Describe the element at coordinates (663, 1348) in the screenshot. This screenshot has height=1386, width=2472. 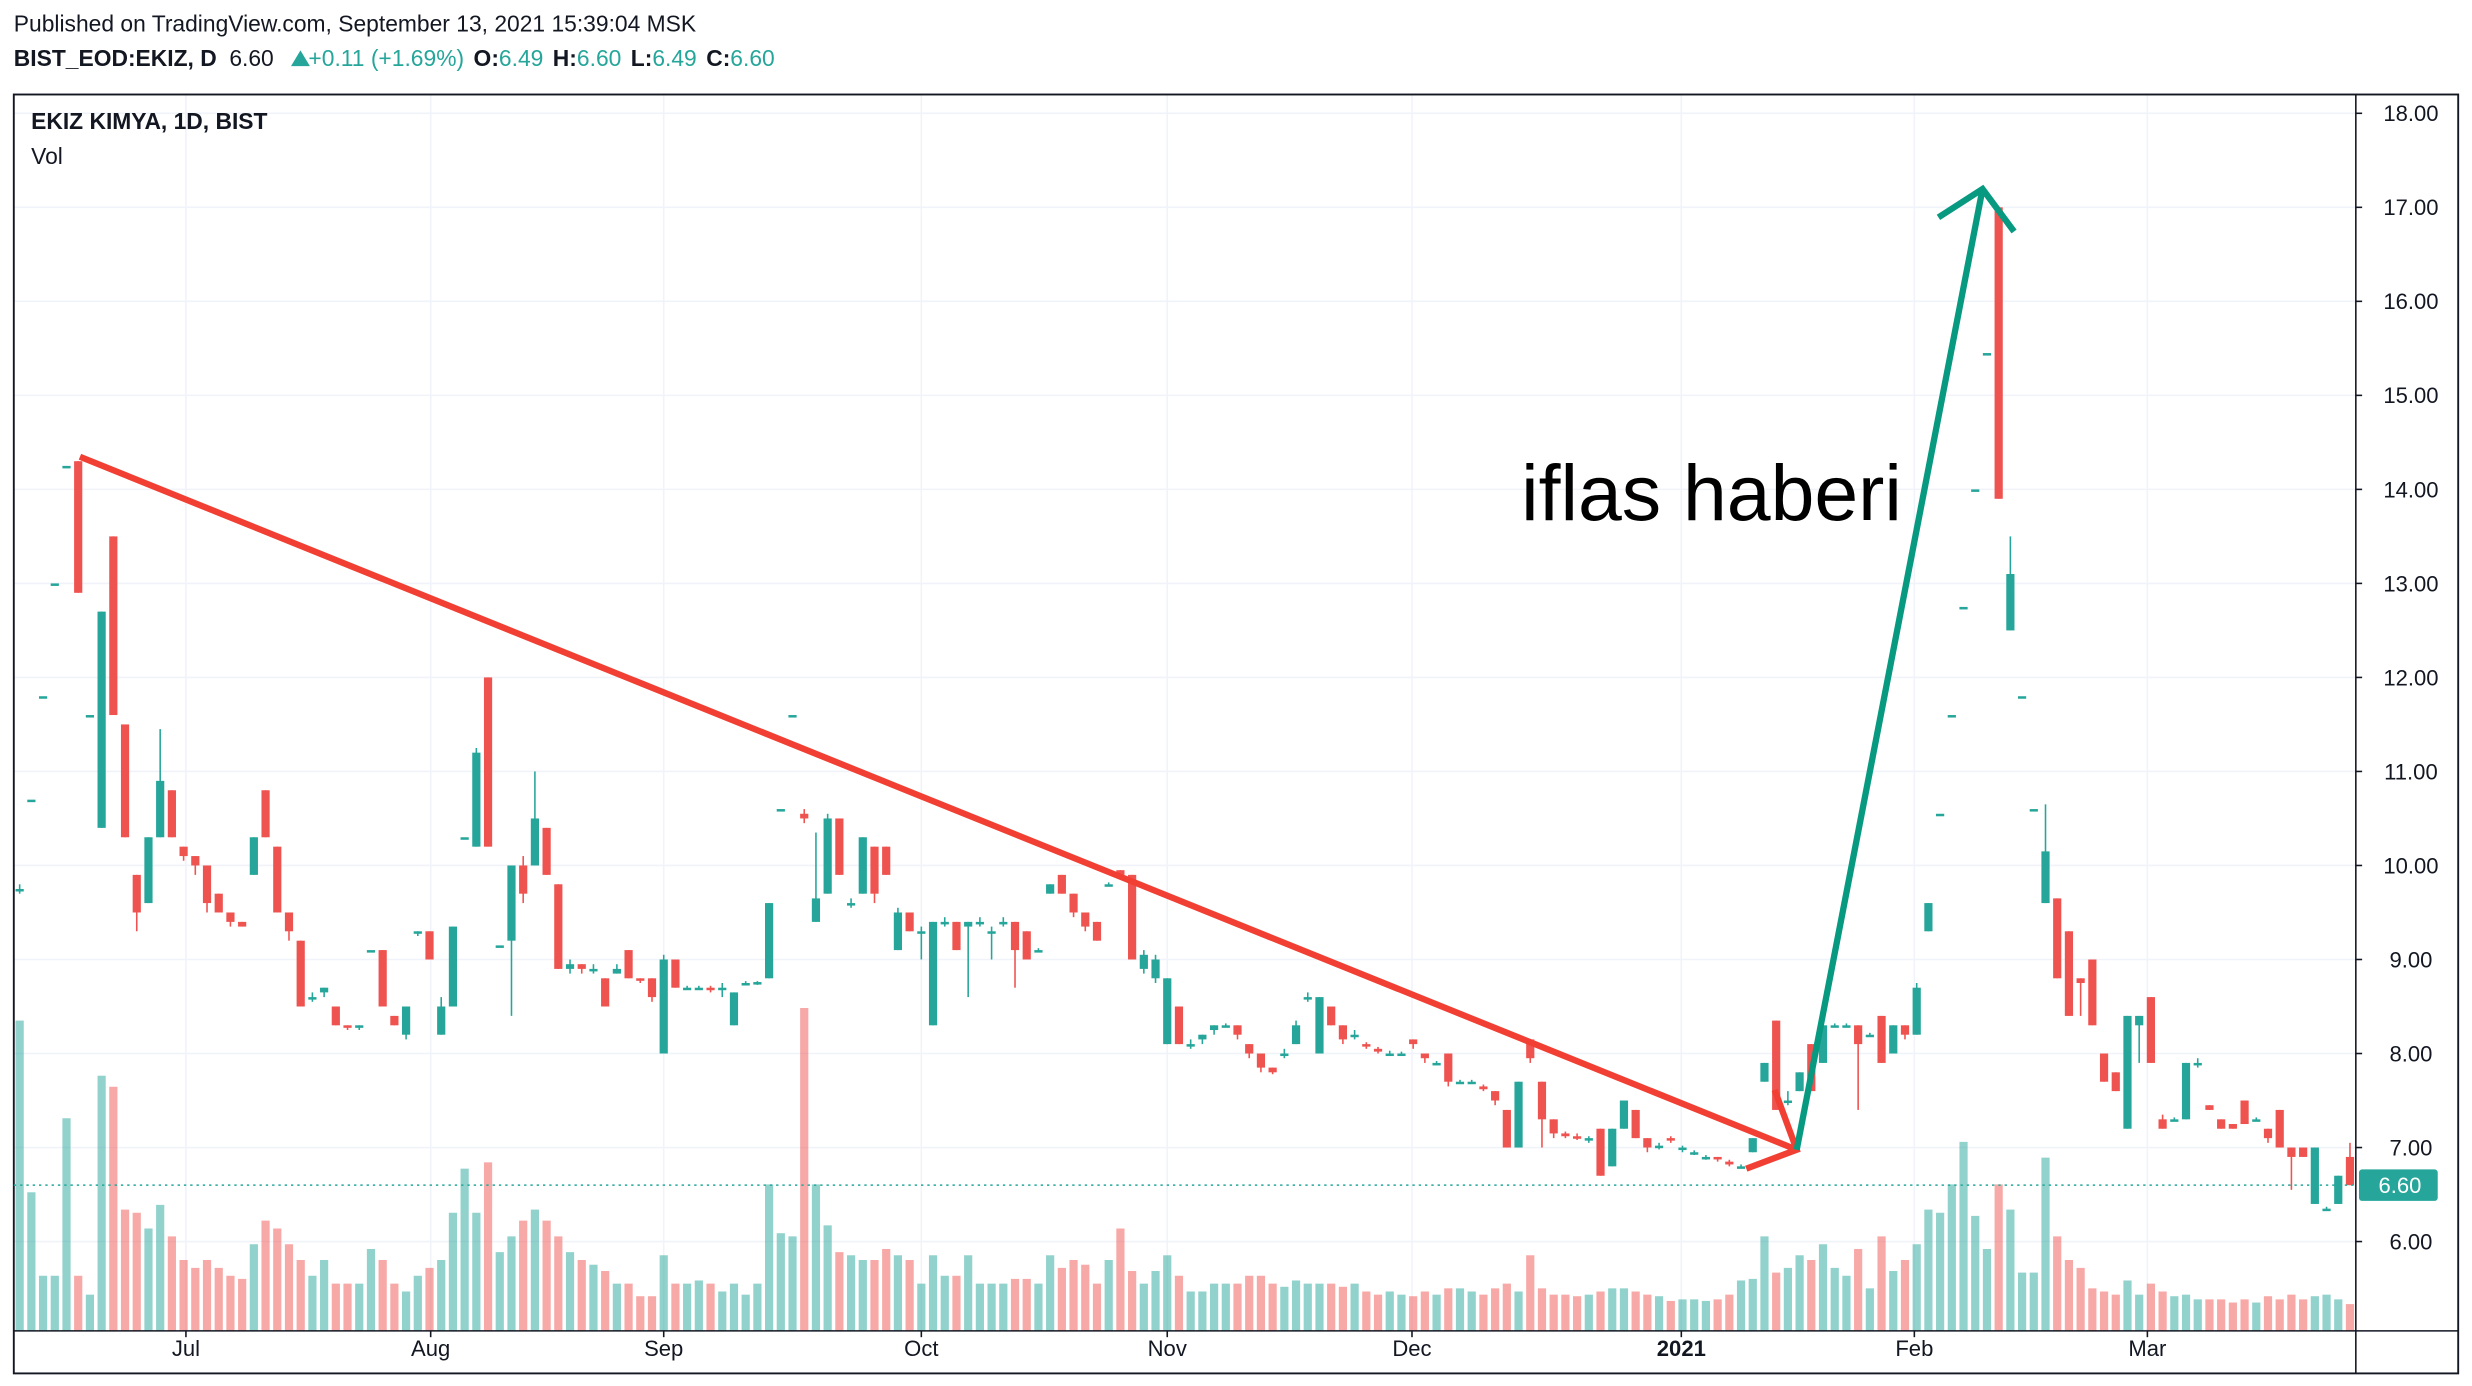
I see `x-tick-label: Sep` at that location.